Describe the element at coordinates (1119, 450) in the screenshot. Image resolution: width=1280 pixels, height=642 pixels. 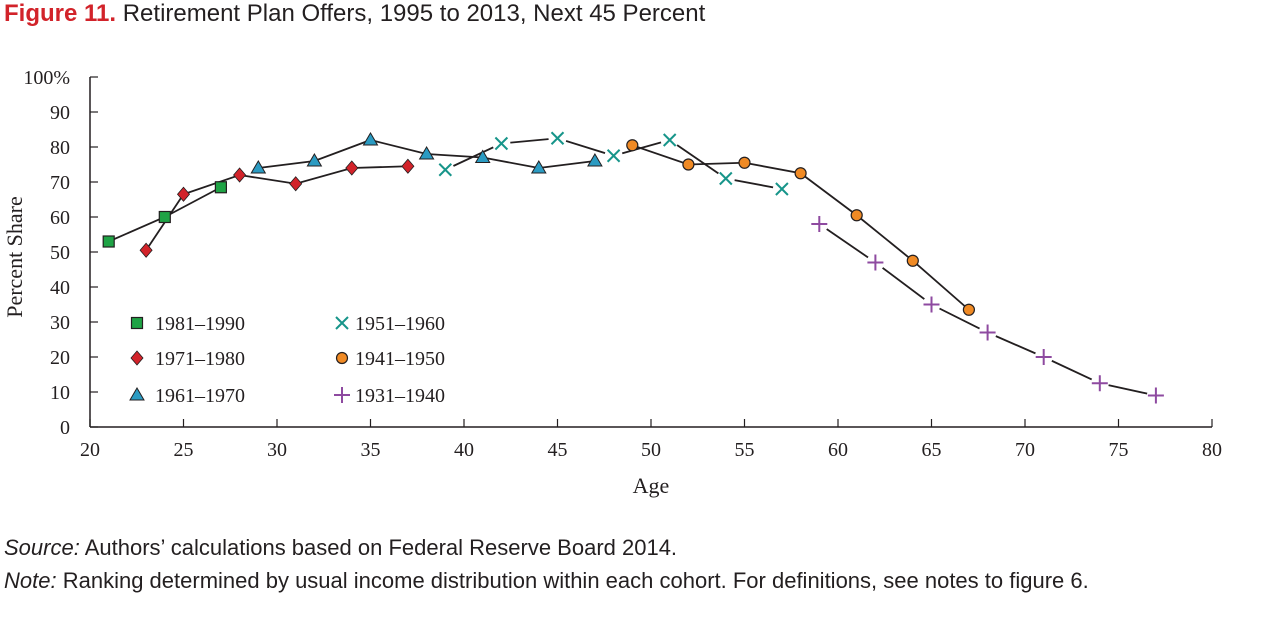
I see `x-tick-label: 75` at that location.